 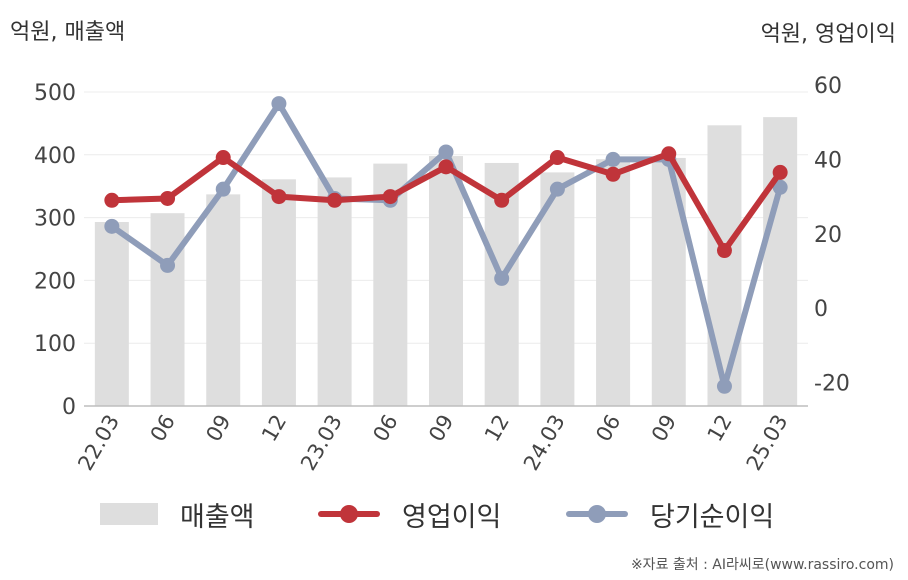 I want to click on legend-label-net: 당기순이익, so click(x=712, y=517).